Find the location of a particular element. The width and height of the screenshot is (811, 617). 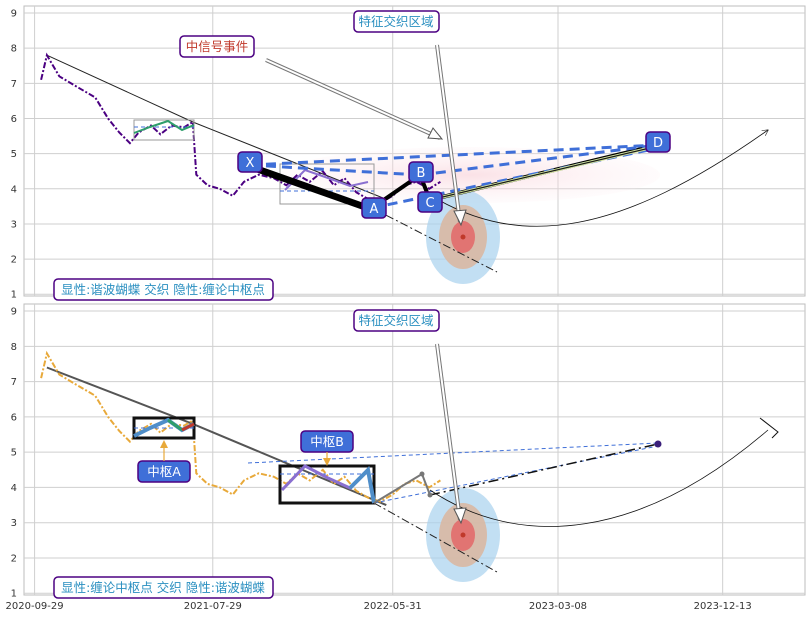

point-x: X is located at coordinates (250, 162).